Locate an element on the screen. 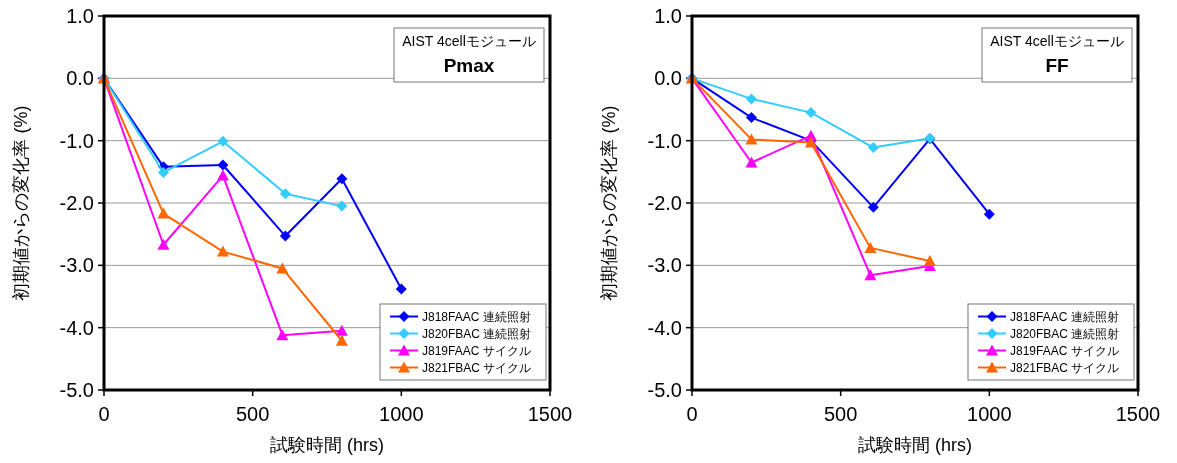 This screenshot has width=1177, height=463. text: FF is located at coordinates (1057, 65).